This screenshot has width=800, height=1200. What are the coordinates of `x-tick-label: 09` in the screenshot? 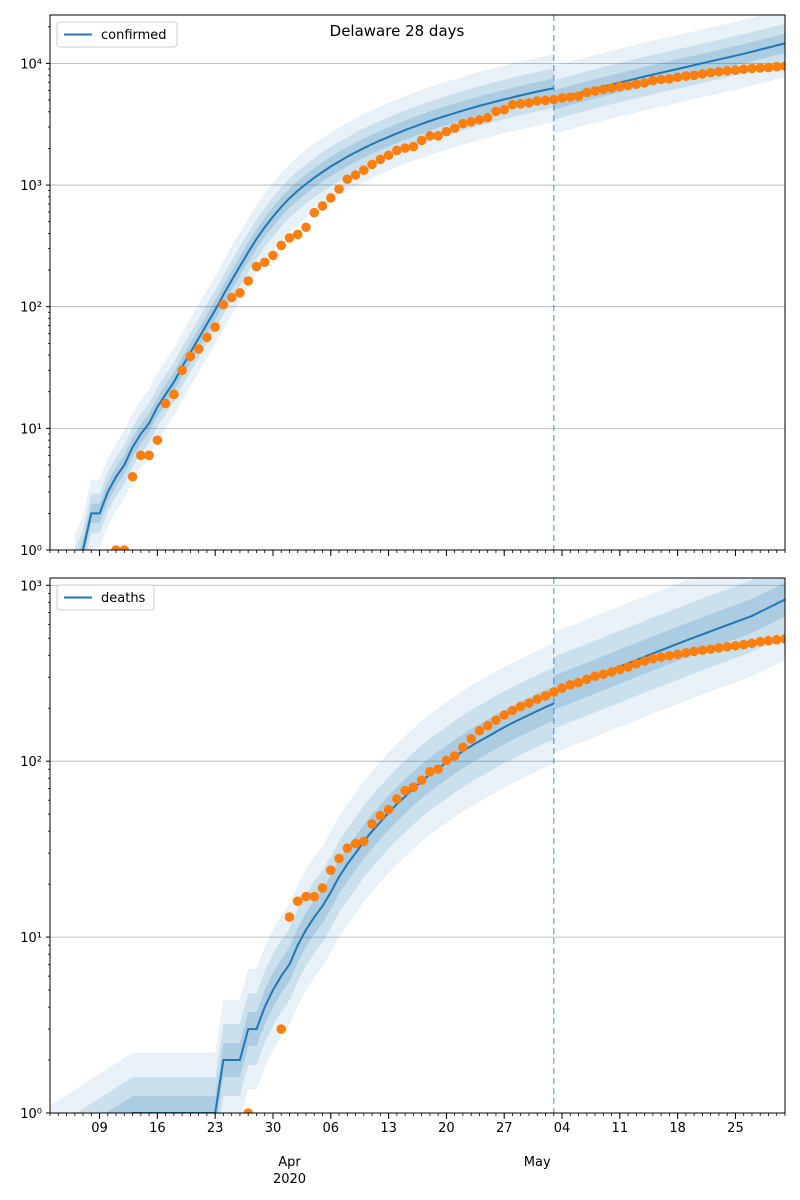 It's located at (99, 1128).